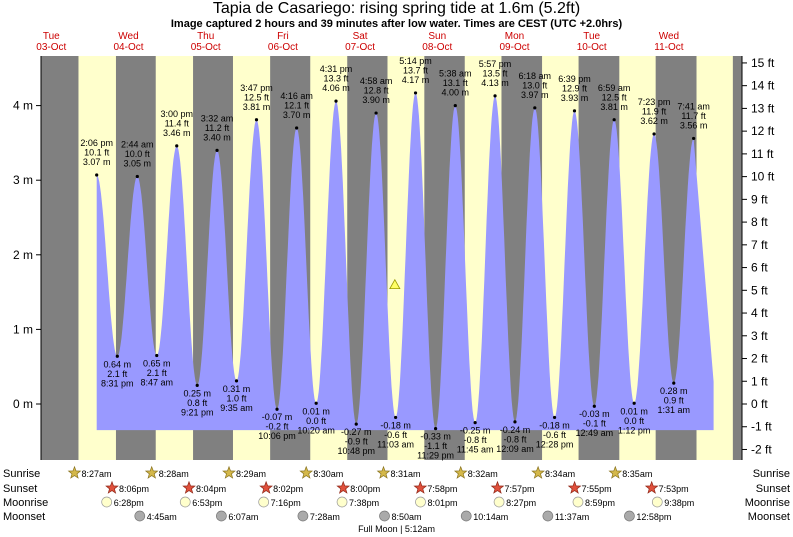 The width and height of the screenshot is (793, 537). I want to click on sunset-time: 7:57pm, so click(519, 489).